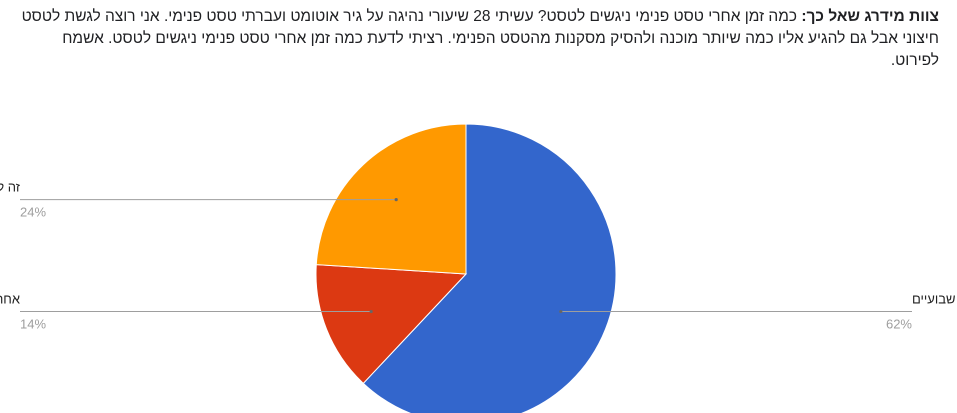 This screenshot has width=957, height=413. I want to click on slice-percent: 14%, so click(33, 324).